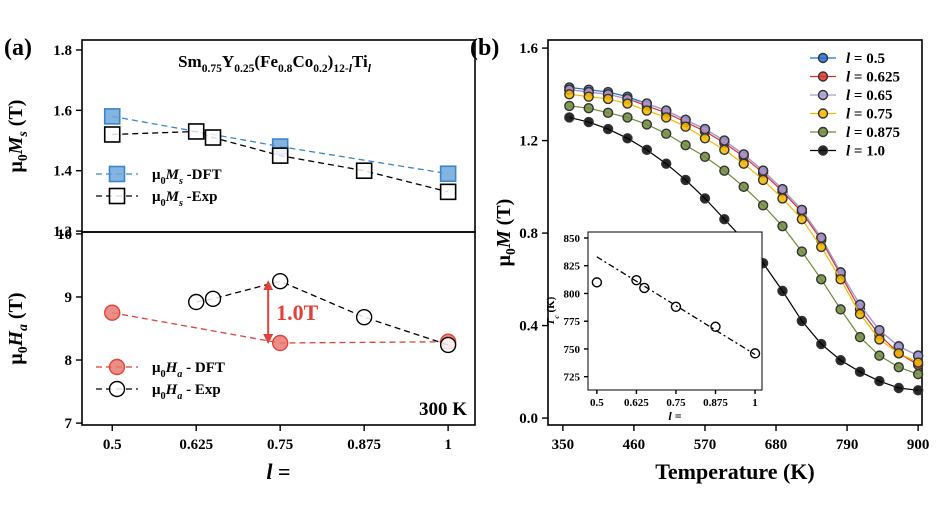 The image size is (943, 521). Describe the element at coordinates (22, 134) in the screenshot. I see `y-axis-label-part: s` at that location.